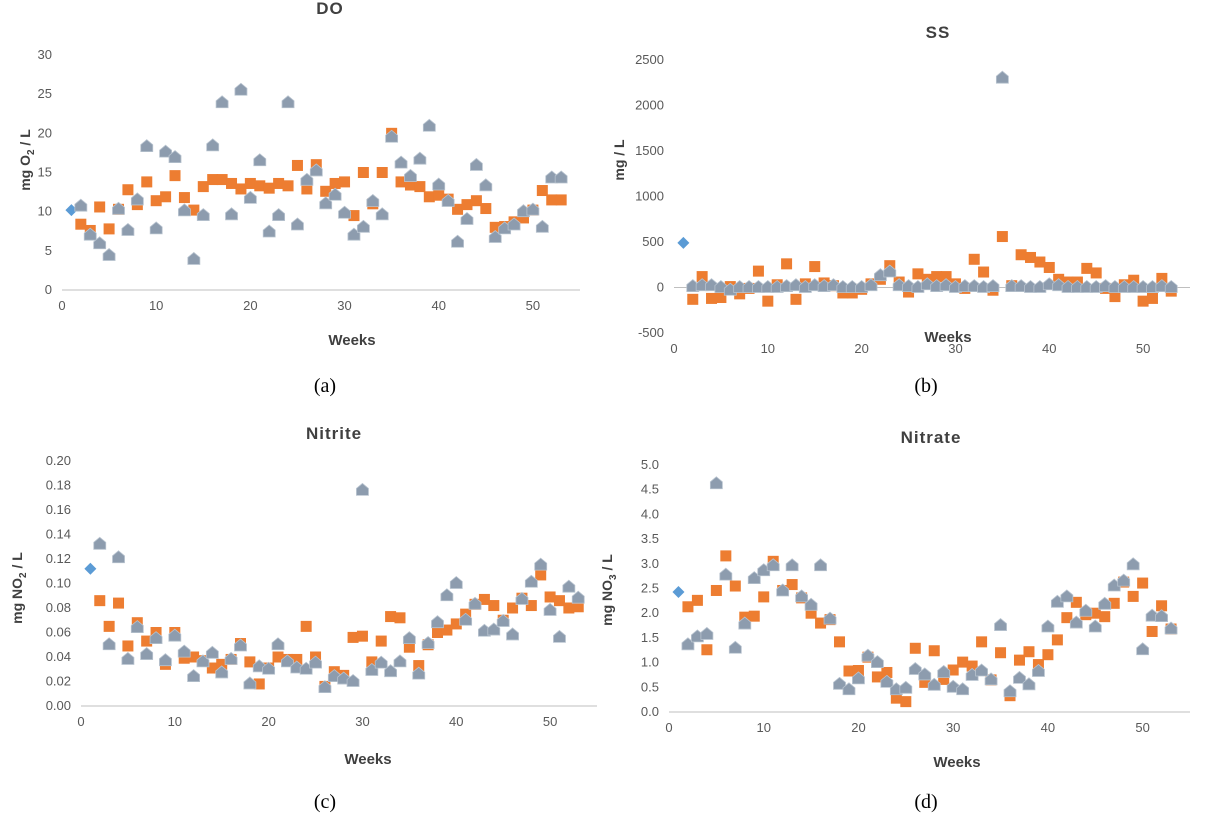  I want to click on y-tick-label: 0.5, so click(650, 686).